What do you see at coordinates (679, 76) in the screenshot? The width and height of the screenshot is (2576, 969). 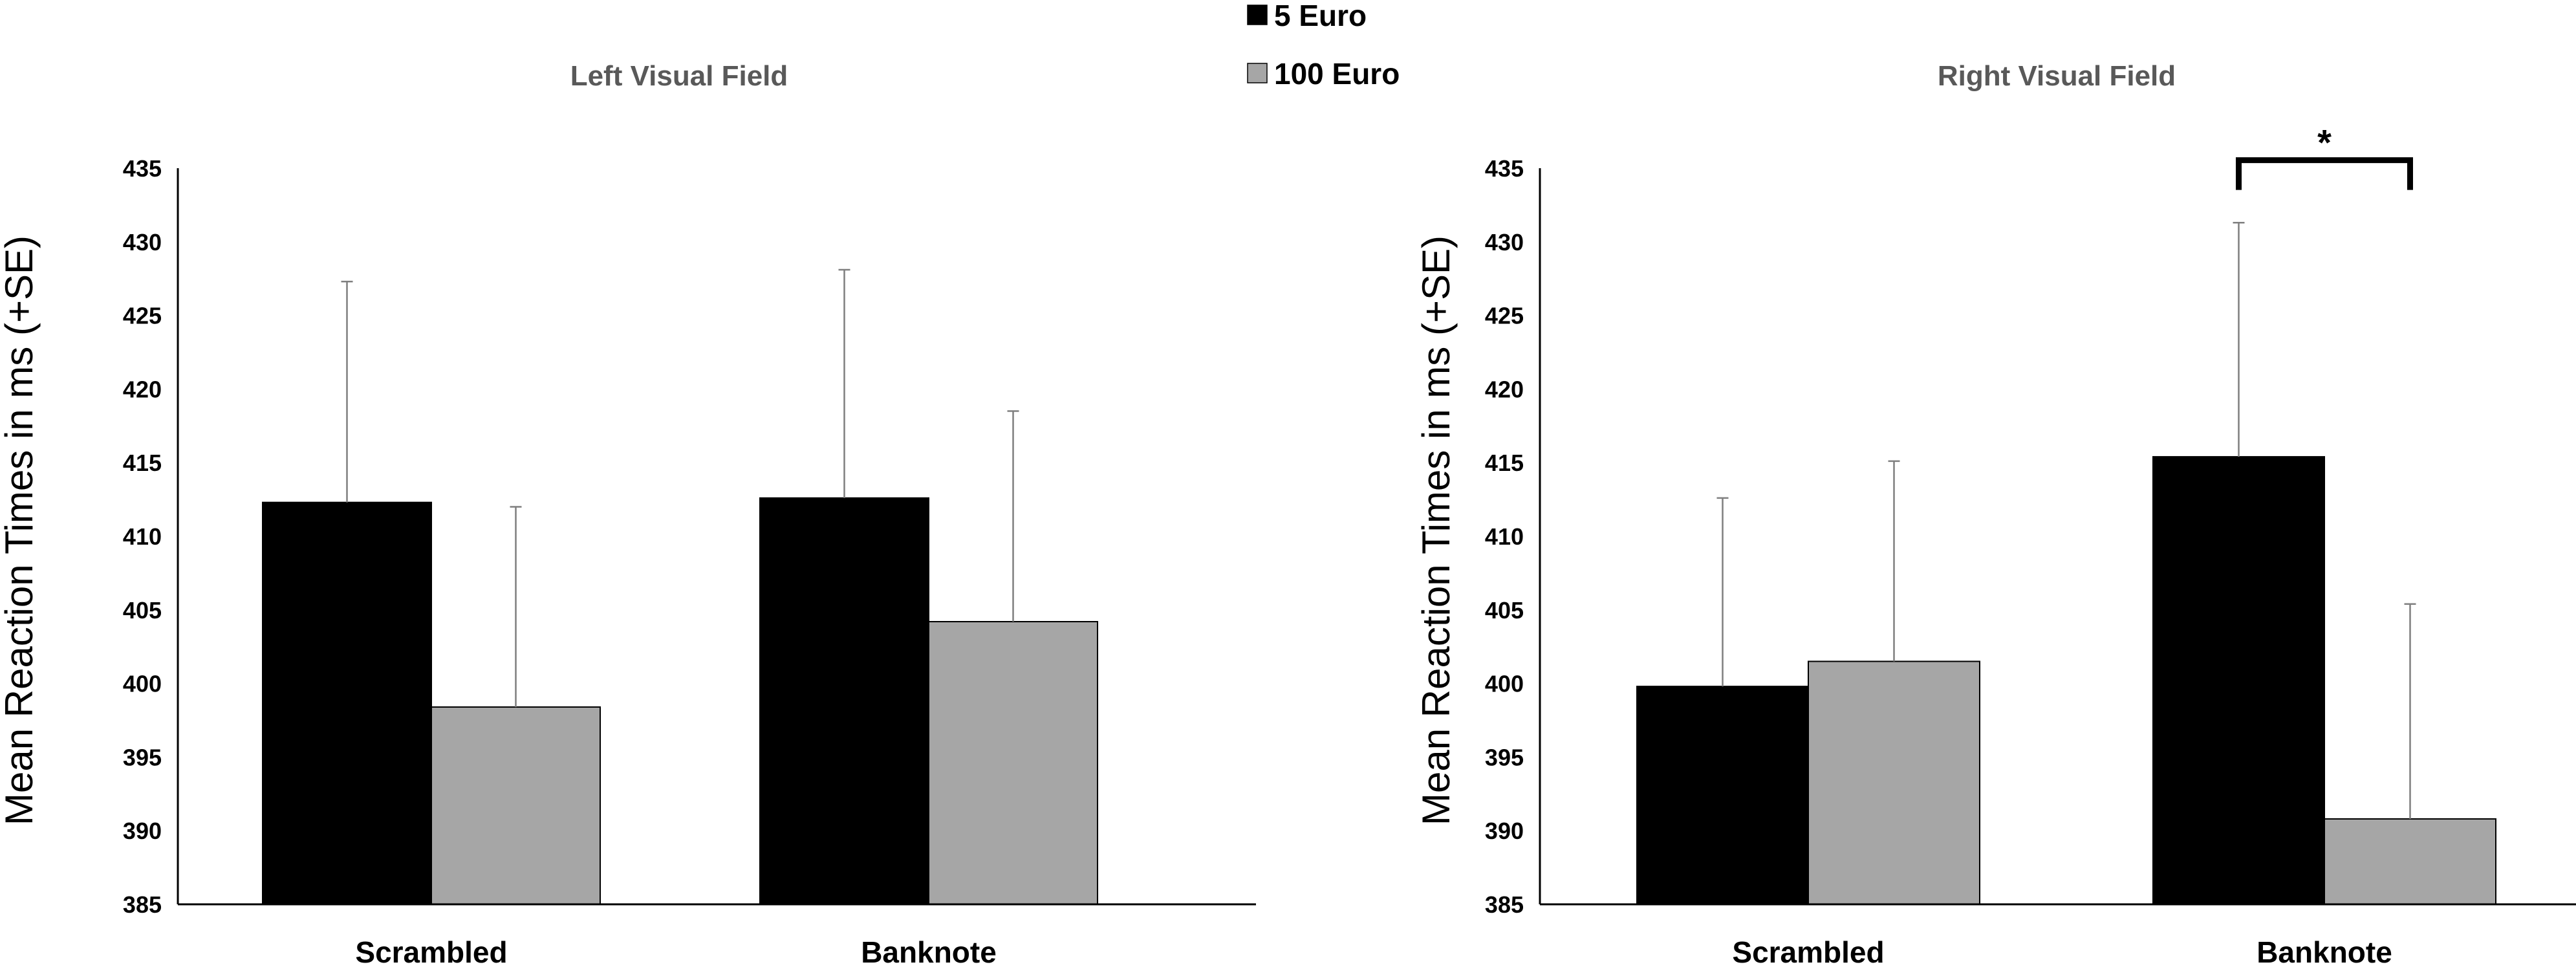 I see `chart-title: Left Visual Field` at bounding box center [679, 76].